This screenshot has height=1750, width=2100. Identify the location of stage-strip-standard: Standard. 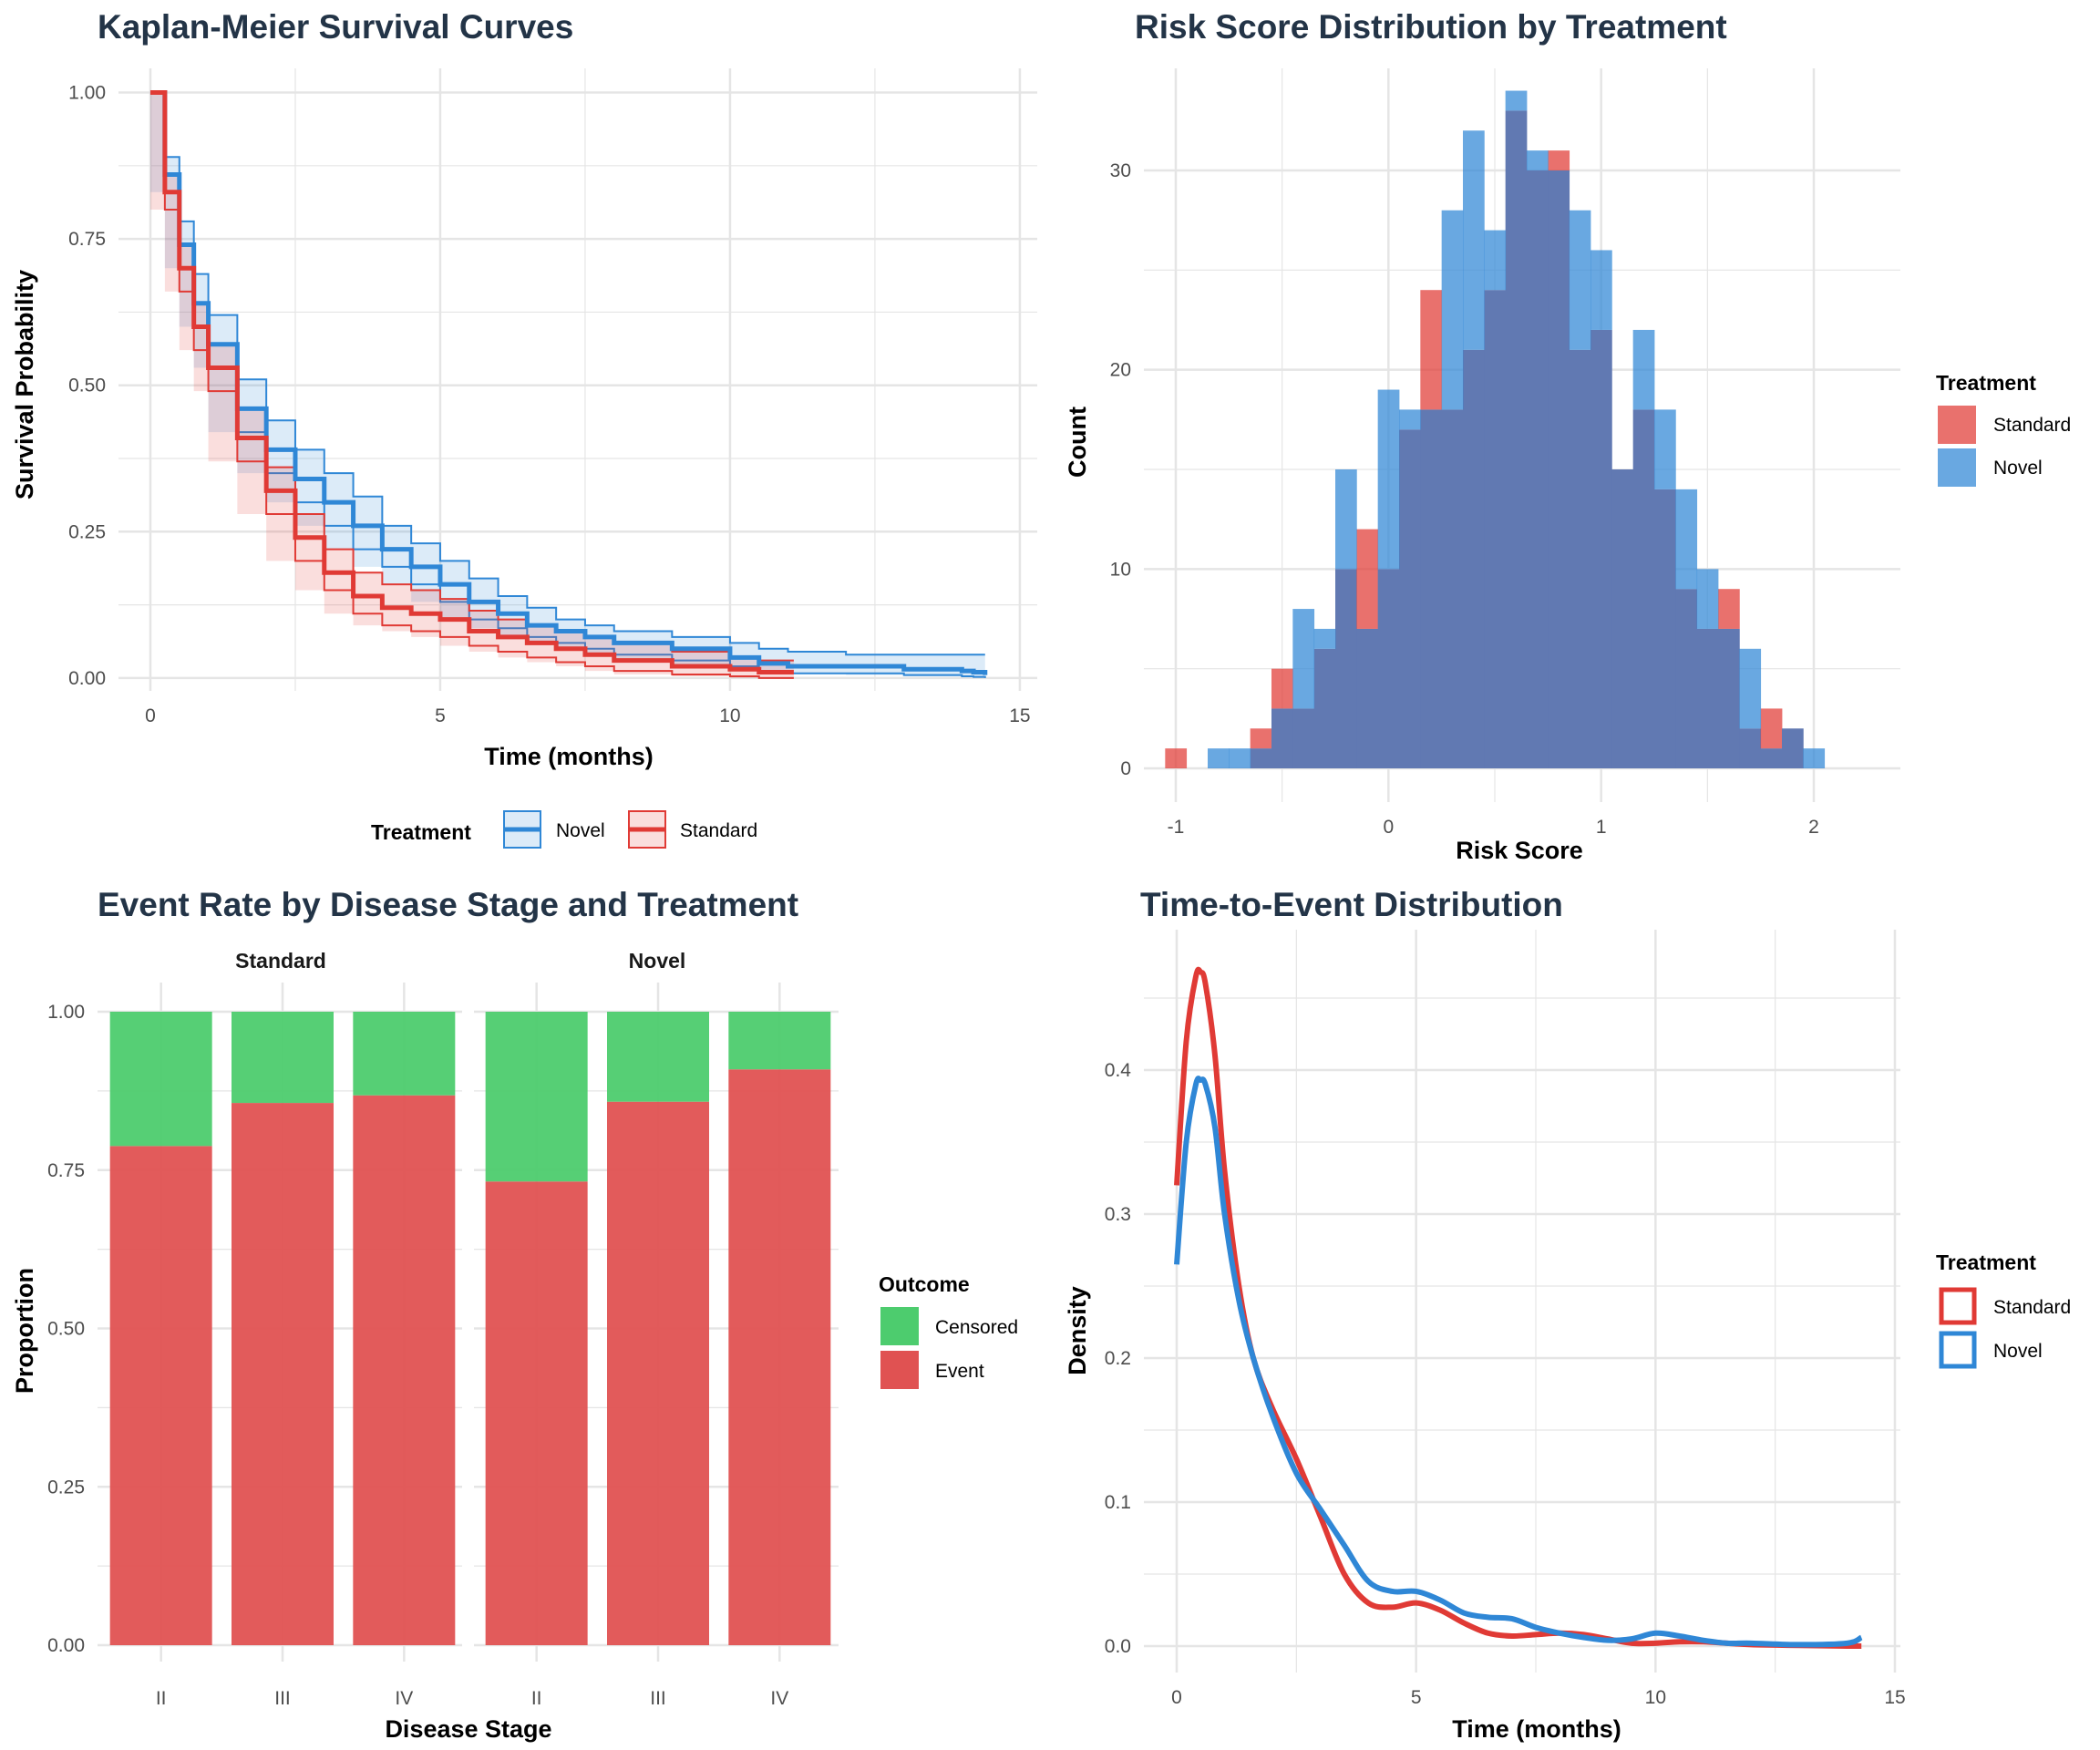
(280, 961).